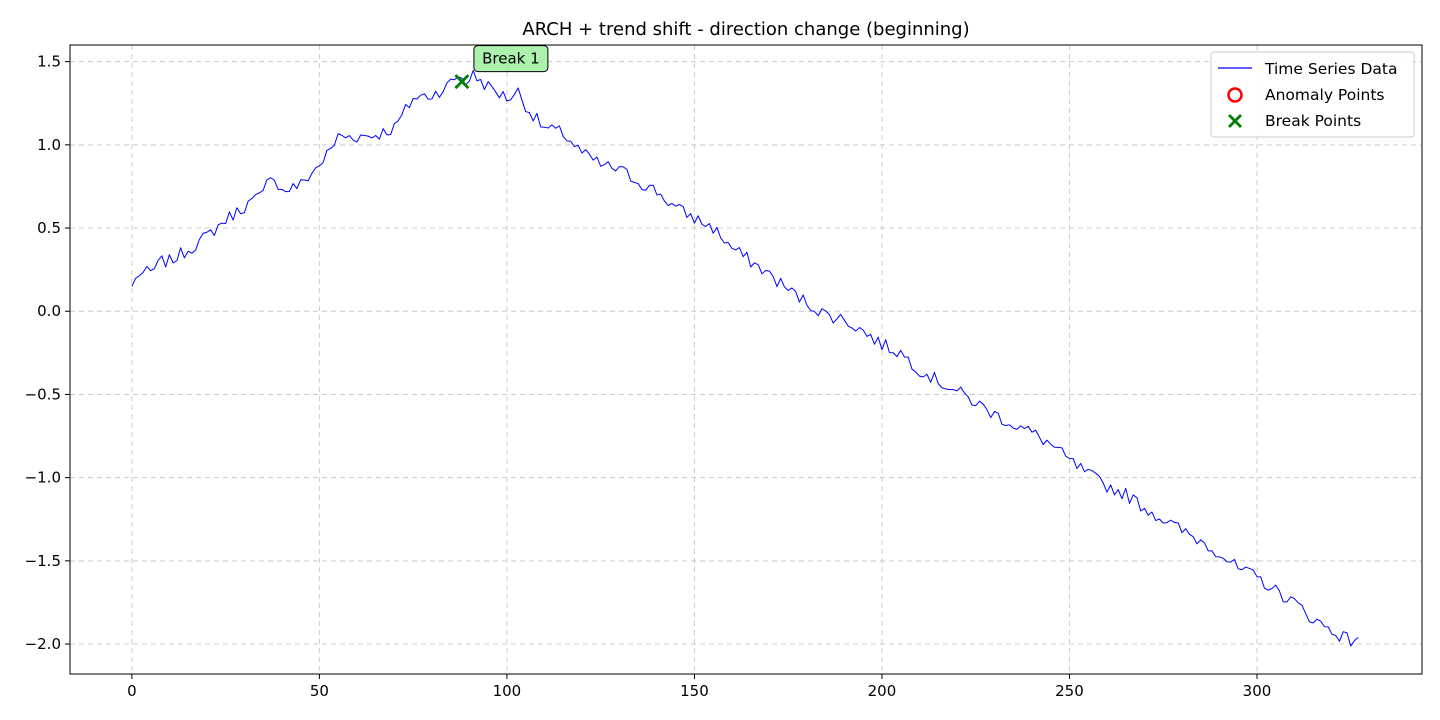 Image resolution: width=1440 pixels, height=720 pixels. I want to click on x-tick-label: 300, so click(1257, 691).